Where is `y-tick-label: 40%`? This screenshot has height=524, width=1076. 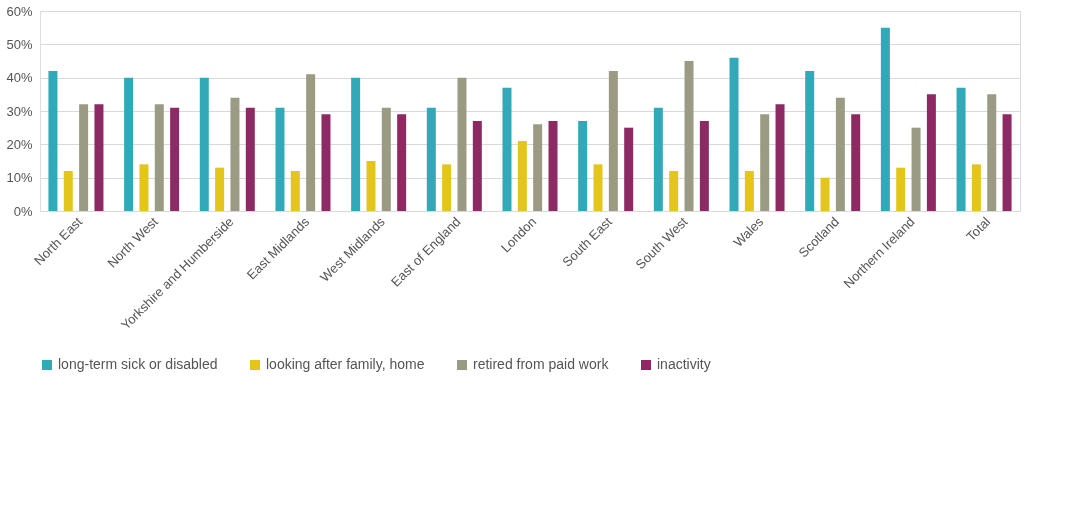 y-tick-label: 40% is located at coordinates (19, 78).